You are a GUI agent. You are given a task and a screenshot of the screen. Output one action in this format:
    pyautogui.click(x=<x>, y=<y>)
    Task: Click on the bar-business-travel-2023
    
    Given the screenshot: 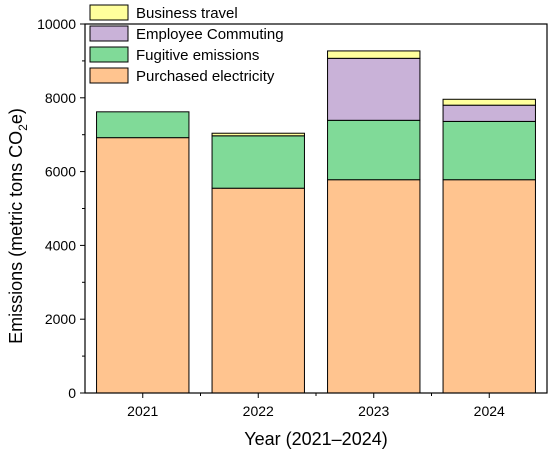 What is the action you would take?
    pyautogui.click(x=374, y=54)
    